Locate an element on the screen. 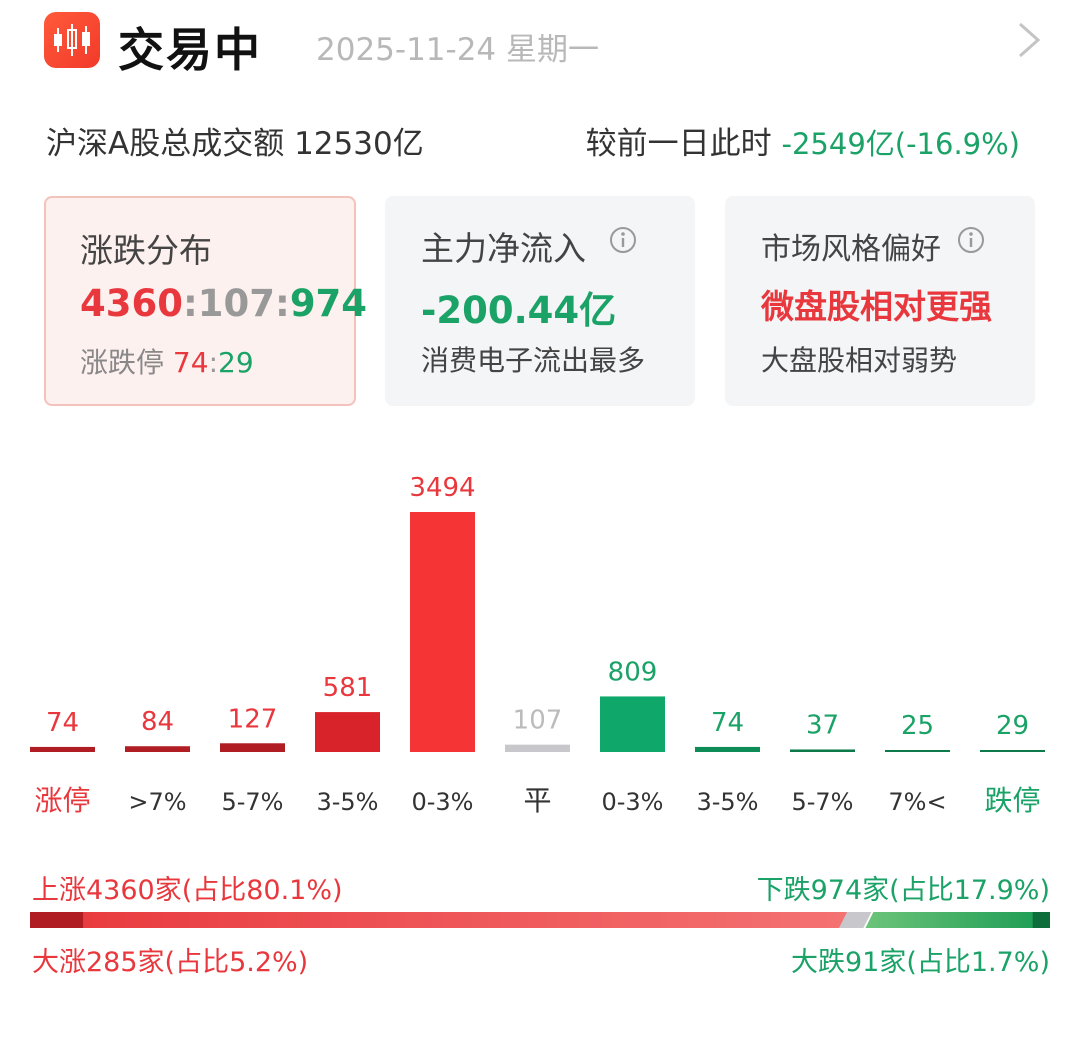  limit-label: 涨跌停 is located at coordinates (122, 362).